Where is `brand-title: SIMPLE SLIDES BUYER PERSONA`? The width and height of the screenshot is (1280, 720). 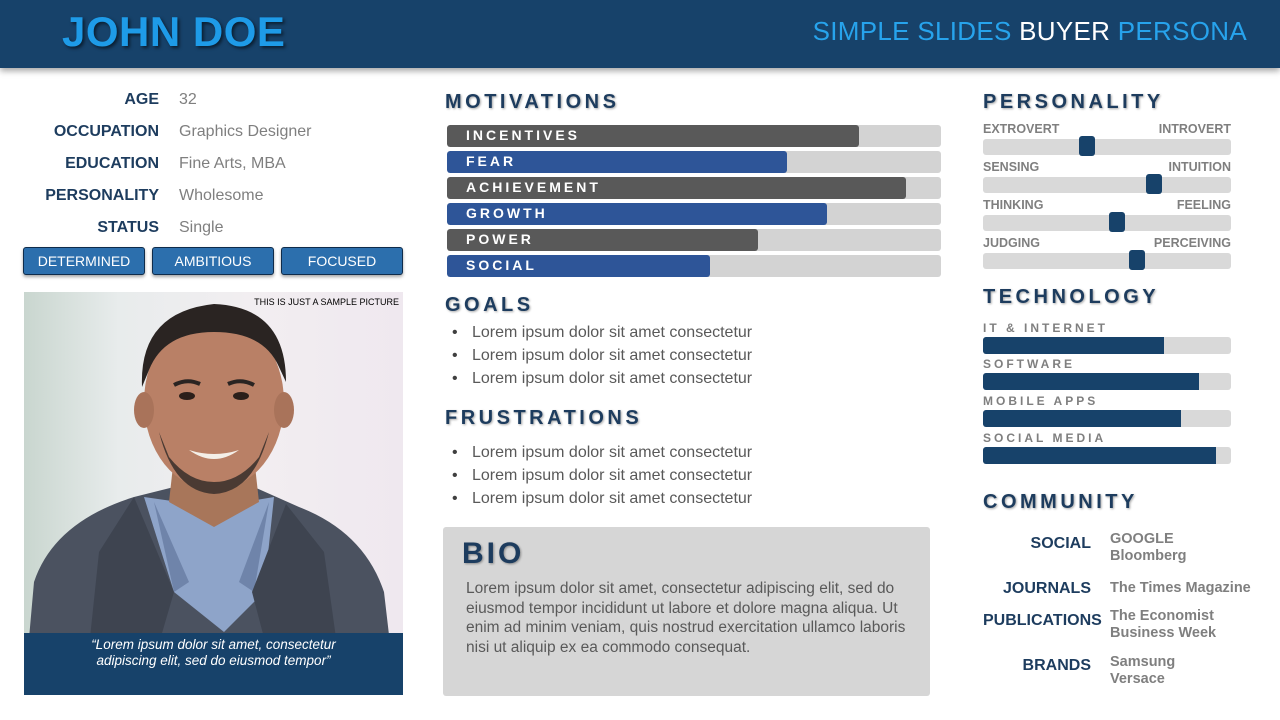
brand-title: SIMPLE SLIDES BUYER PERSONA is located at coordinates (1030, 31).